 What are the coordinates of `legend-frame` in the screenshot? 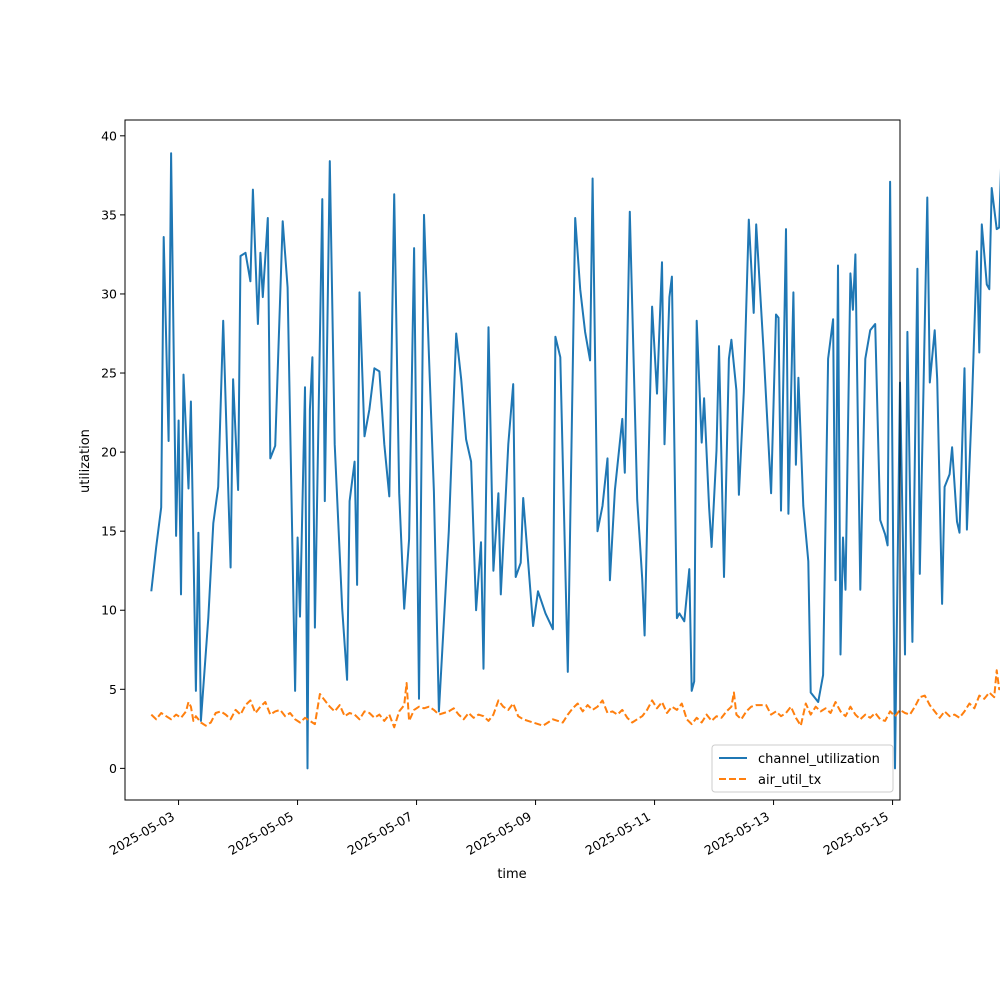 It's located at (802, 768).